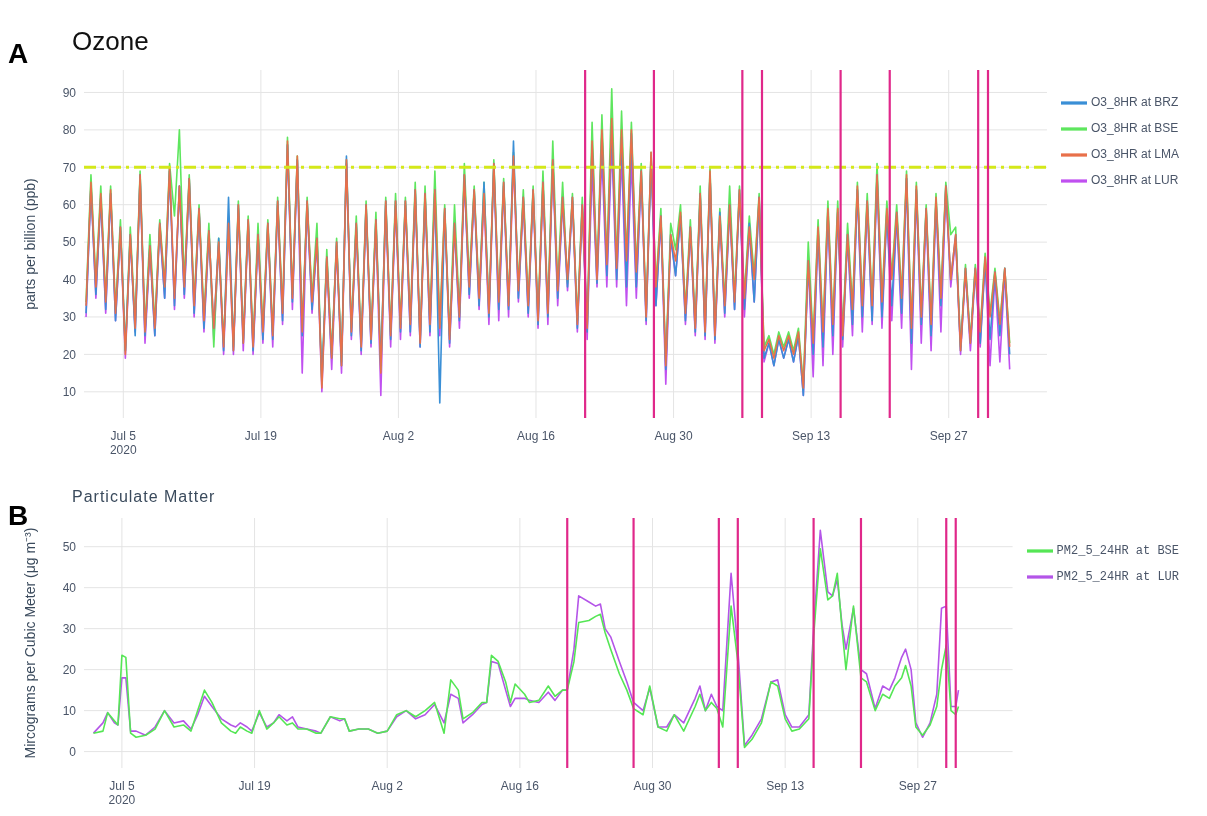 This screenshot has width=1207, height=816. What do you see at coordinates (144, 497) in the screenshot?
I see `chart-title: Particulate Matter` at bounding box center [144, 497].